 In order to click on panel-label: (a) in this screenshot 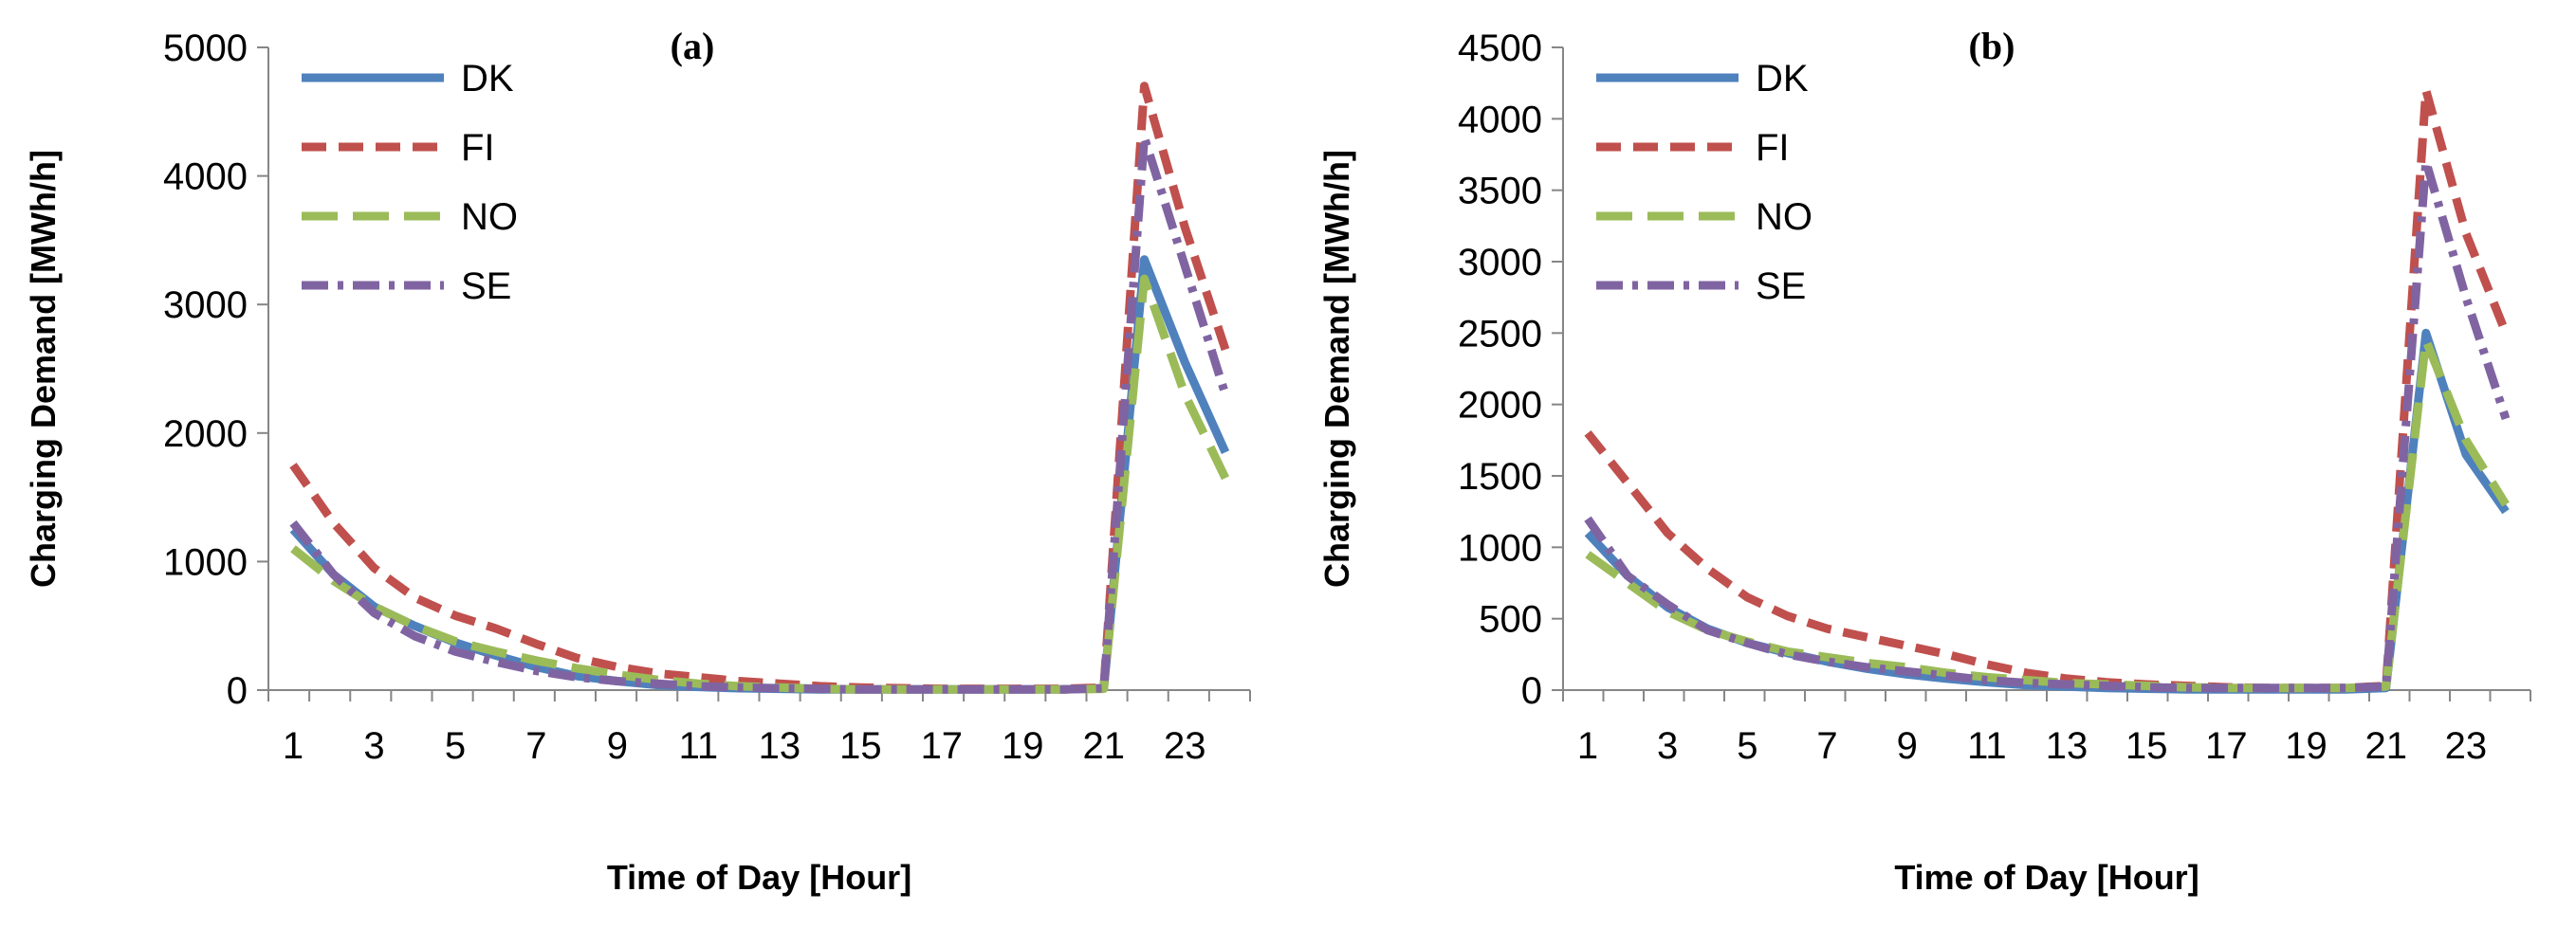, I will do `click(693, 46)`.